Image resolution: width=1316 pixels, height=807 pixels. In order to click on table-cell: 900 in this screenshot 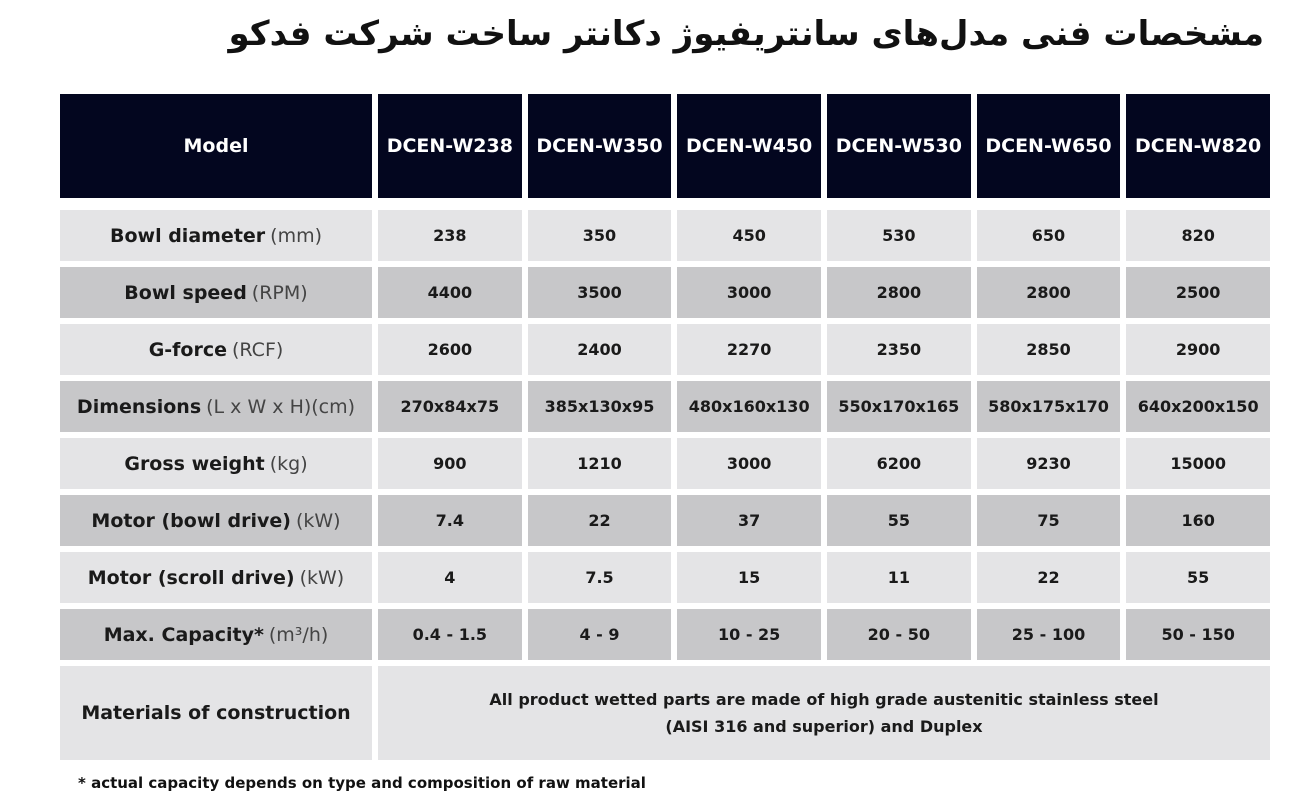, I will do `click(450, 463)`.